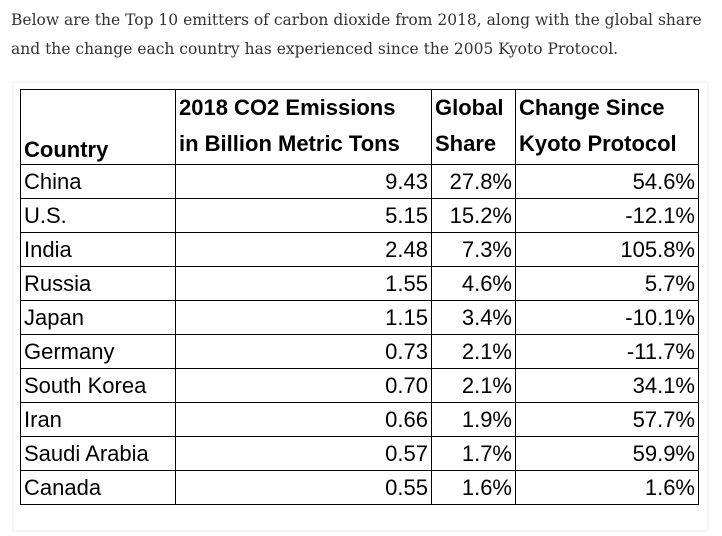  Describe the element at coordinates (287, 107) in the screenshot. I see `header-emissions-line-1: 2018 CO2 Emissions` at that location.